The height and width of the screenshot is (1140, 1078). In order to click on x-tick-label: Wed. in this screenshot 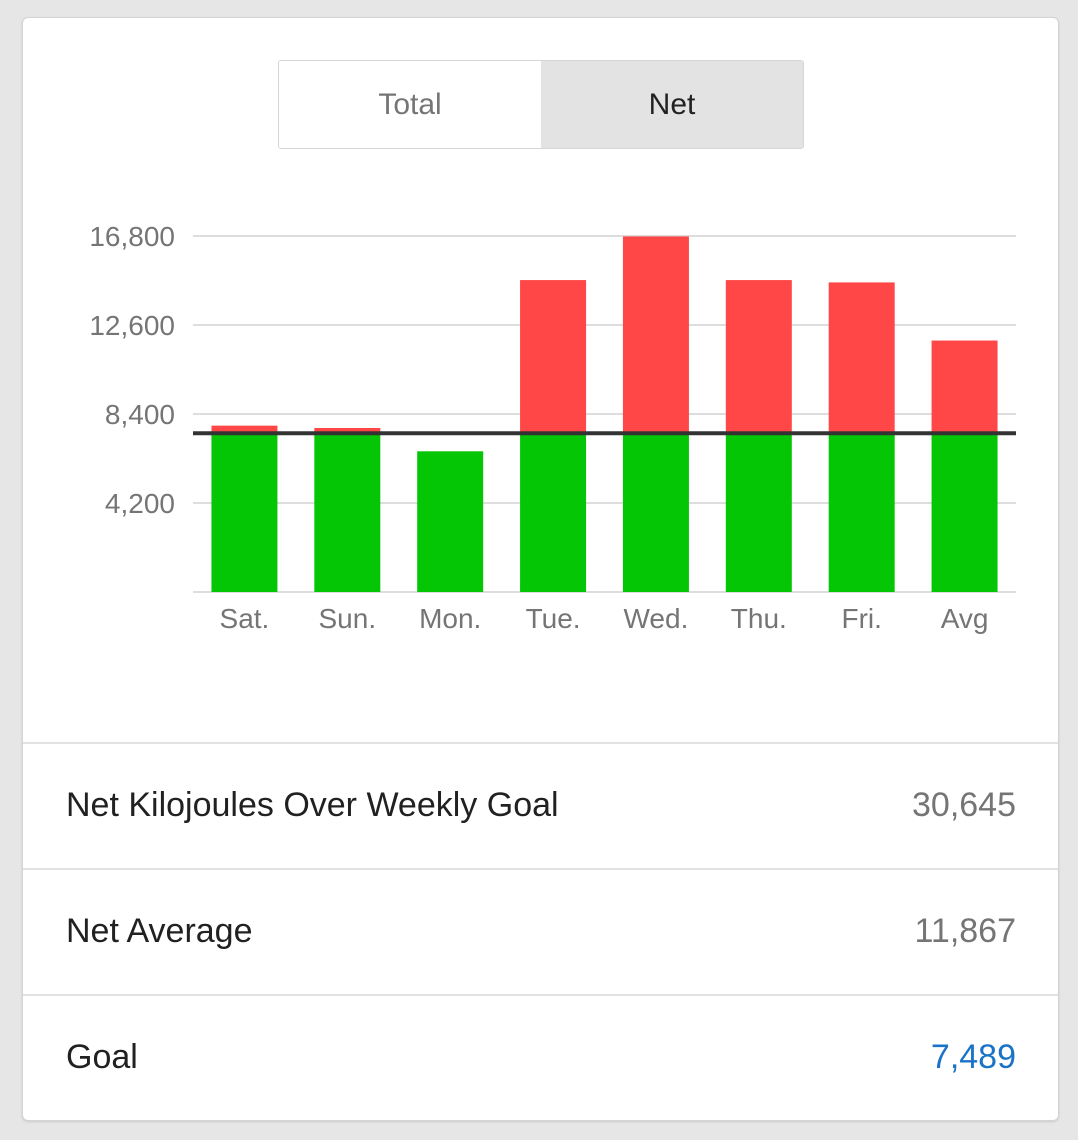, I will do `click(656, 618)`.